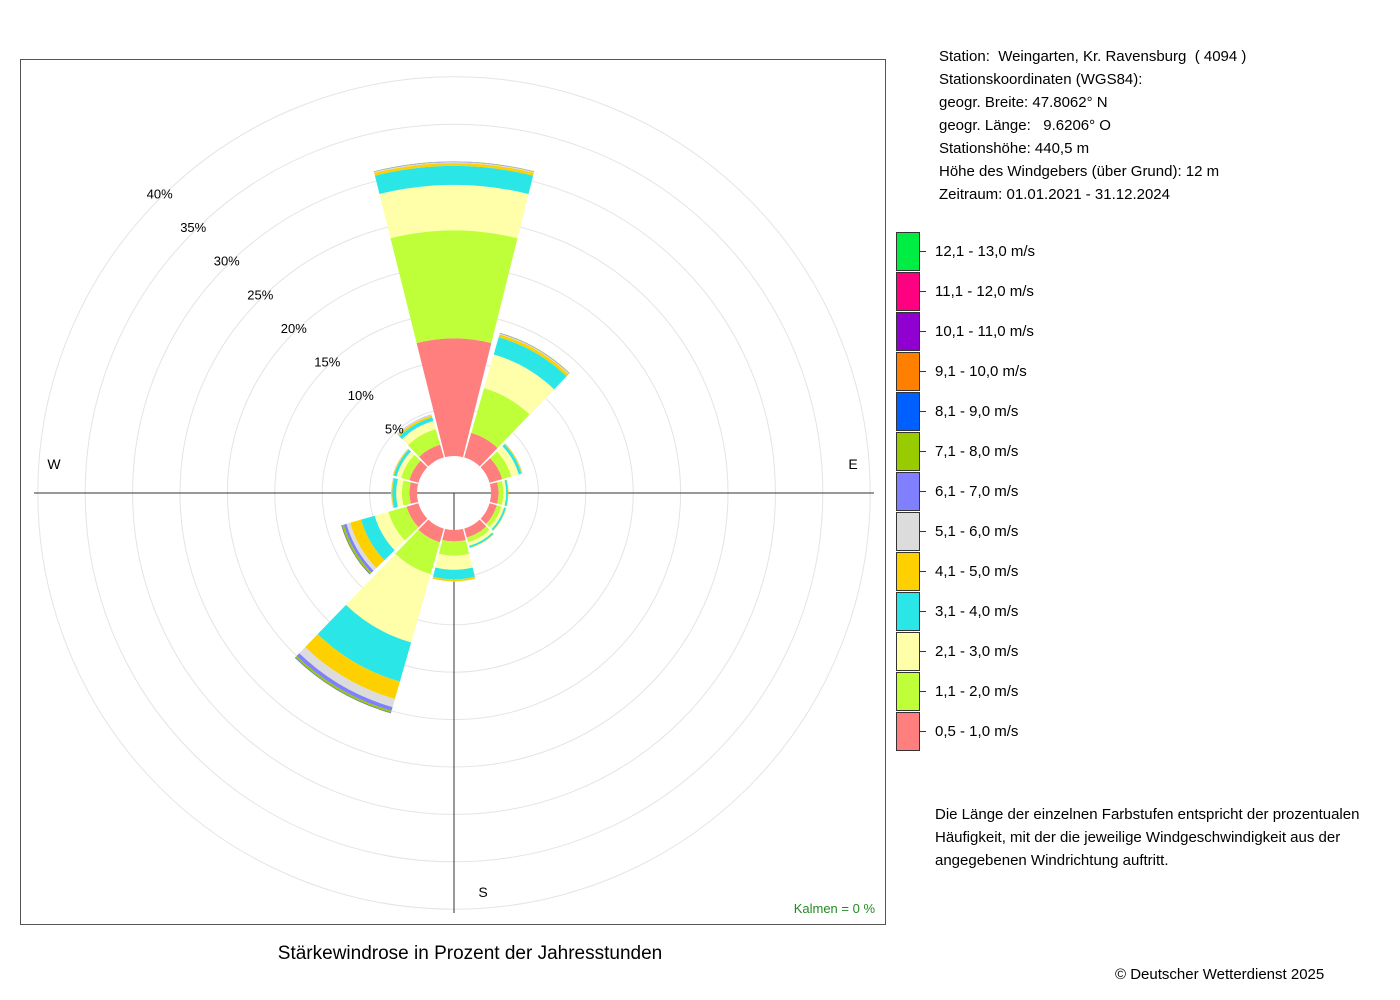 This screenshot has height=1000, width=1400. I want to click on sector-dir240-class4, so click(378, 538).